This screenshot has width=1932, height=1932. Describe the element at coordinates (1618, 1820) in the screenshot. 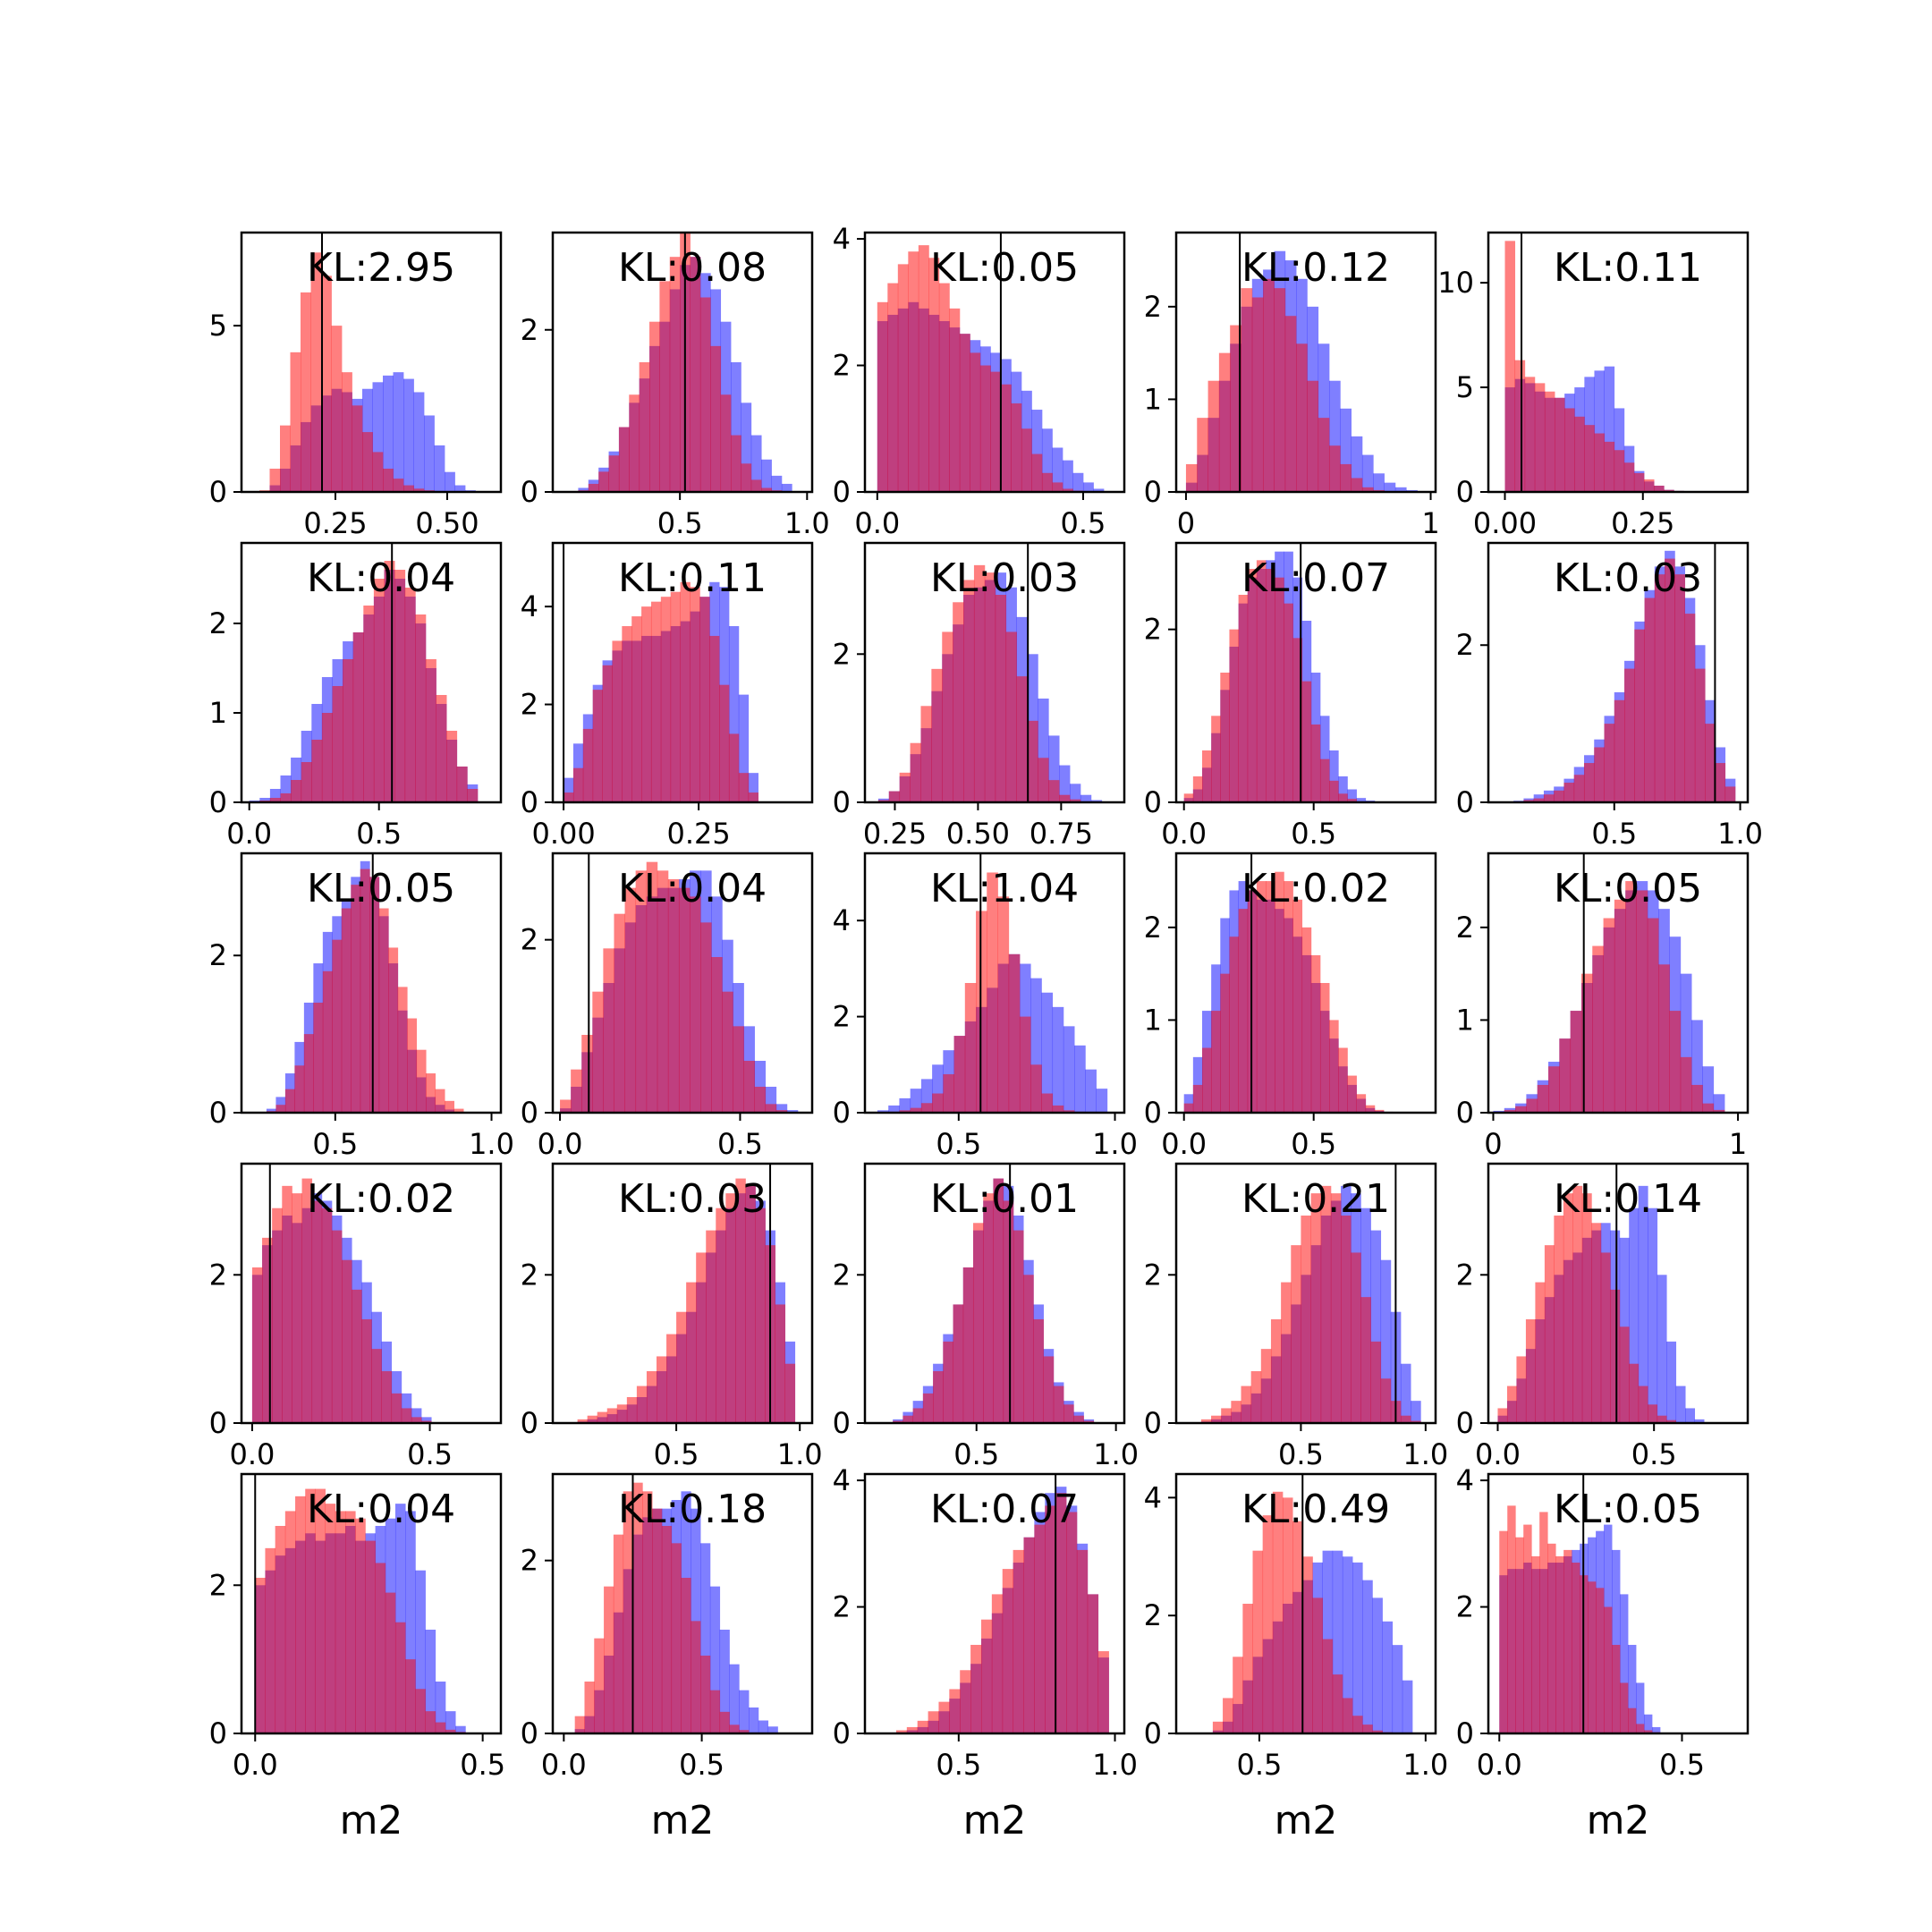

I see `x-axis-label: m2` at that location.